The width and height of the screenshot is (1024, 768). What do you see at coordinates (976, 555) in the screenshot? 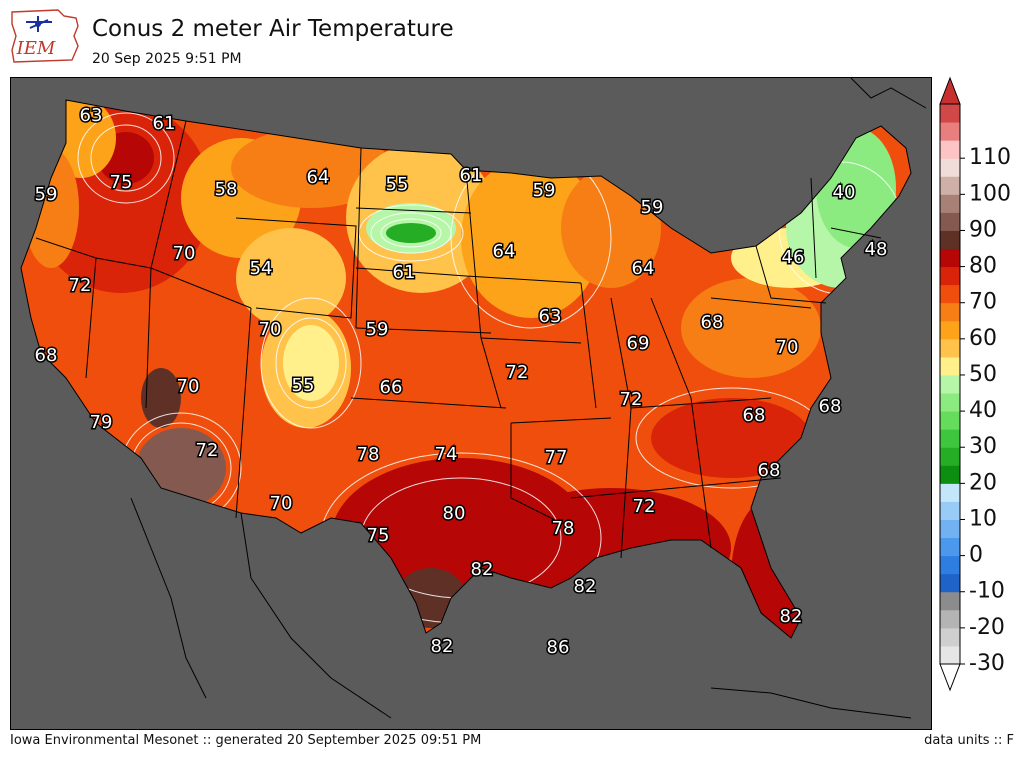
I see `colorbar-tick-label: 0` at bounding box center [976, 555].